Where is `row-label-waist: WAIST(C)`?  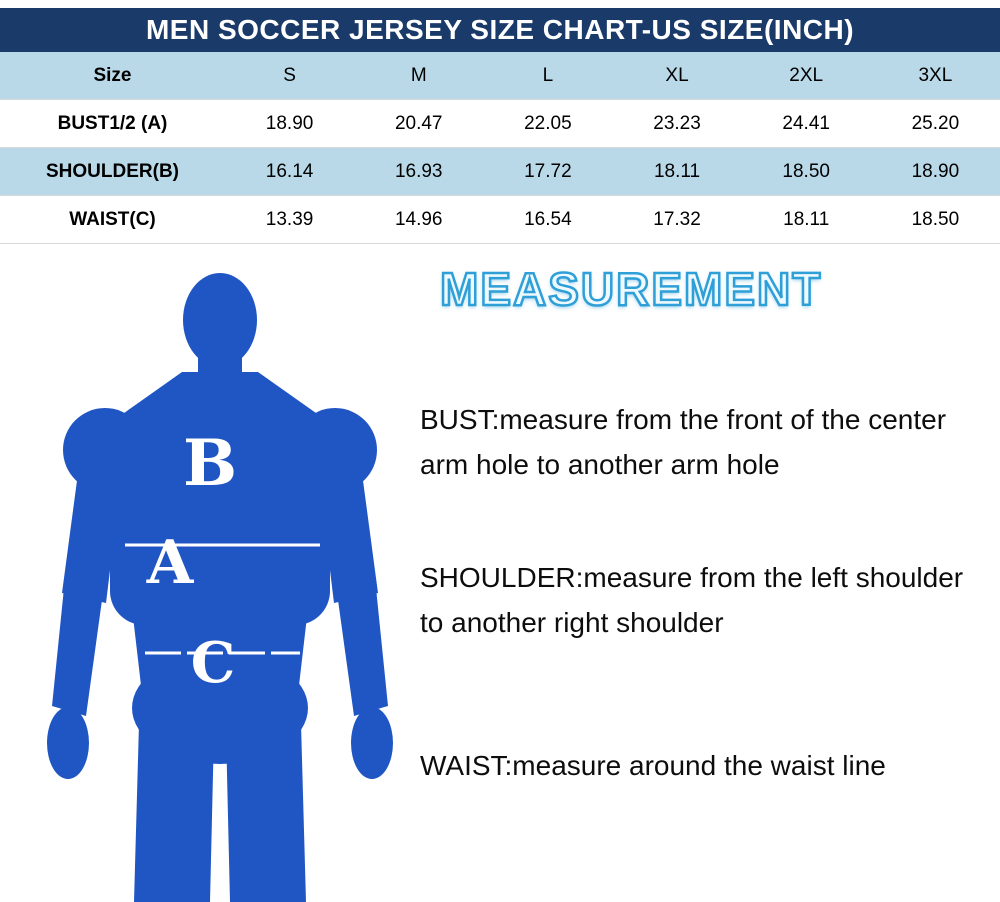 row-label-waist: WAIST(C) is located at coordinates (112, 219).